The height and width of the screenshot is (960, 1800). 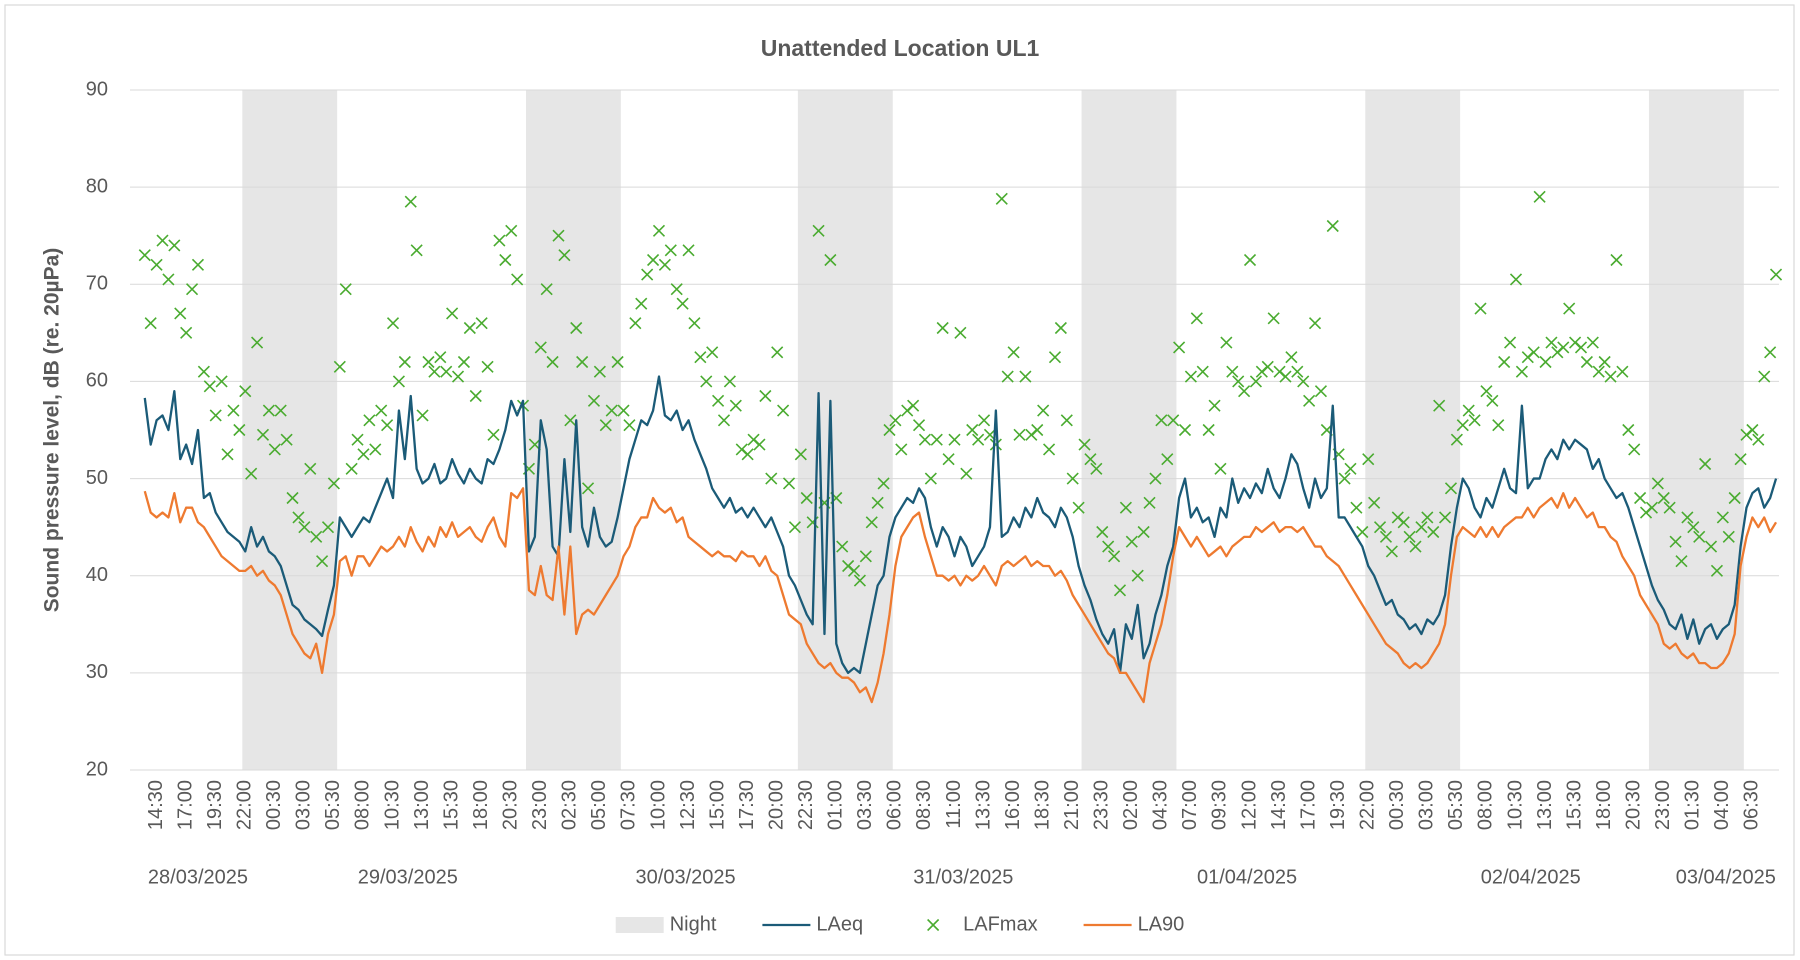 What do you see at coordinates (97, 89) in the screenshot?
I see `y-tick-label: 90` at bounding box center [97, 89].